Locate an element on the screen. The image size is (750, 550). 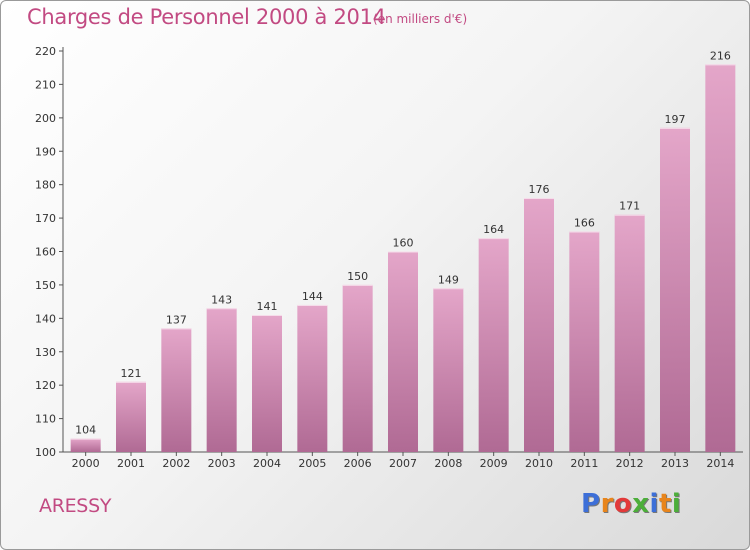
y-tick-label: 180 is located at coordinates (45, 185).